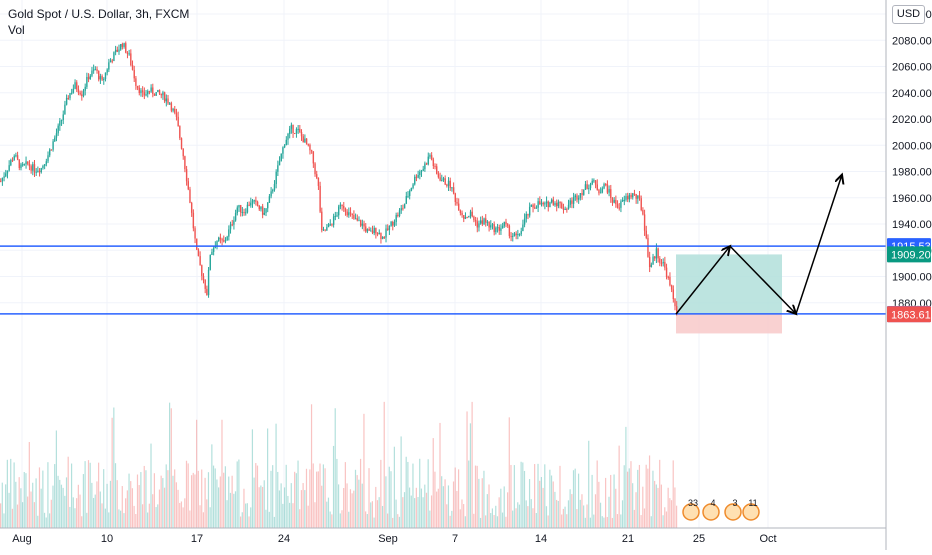 This screenshot has width=932, height=555. Describe the element at coordinates (699, 539) in the screenshot. I see `x-tick-label: 25` at that location.